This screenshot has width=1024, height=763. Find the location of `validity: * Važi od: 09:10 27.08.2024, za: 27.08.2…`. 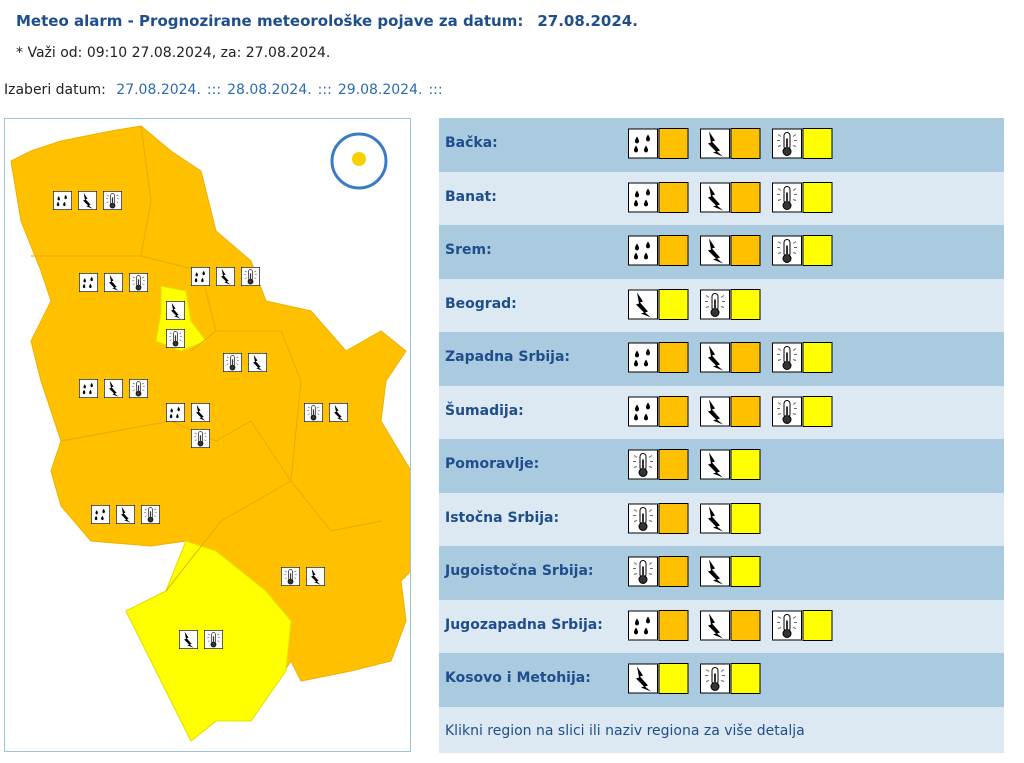

validity: * Važi od: 09:10 27.08.2024, za: 27.08.2… is located at coordinates (173, 53).